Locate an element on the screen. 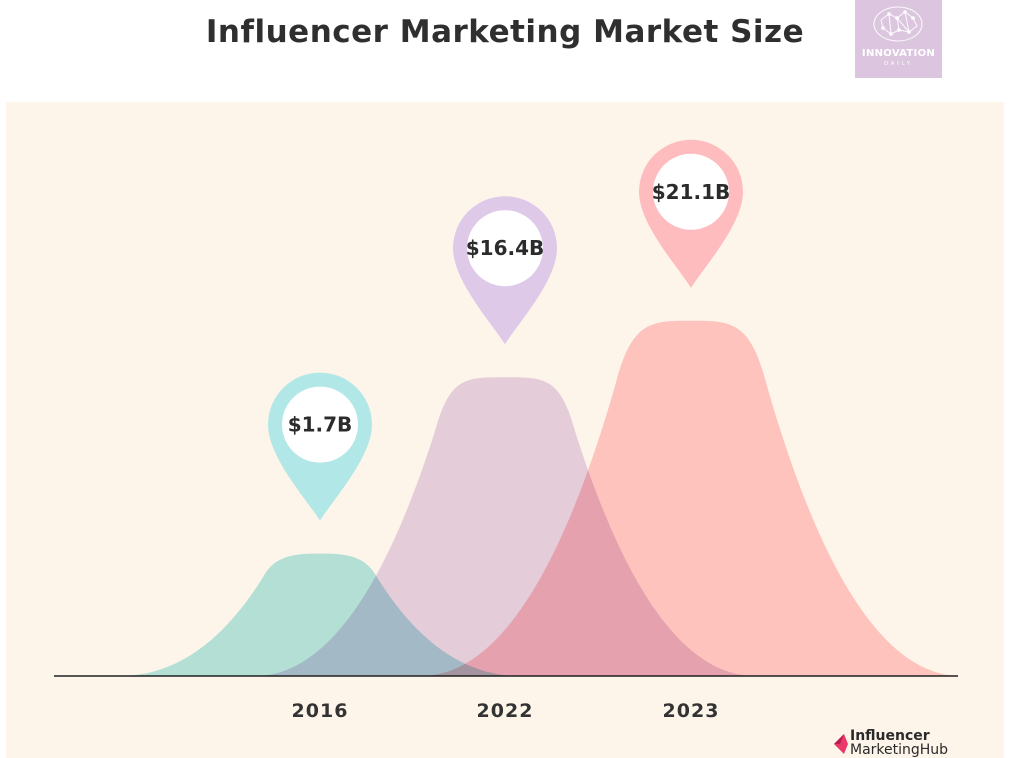  innovation-daily-logo: INNOVATION DAILY is located at coordinates (898, 39).